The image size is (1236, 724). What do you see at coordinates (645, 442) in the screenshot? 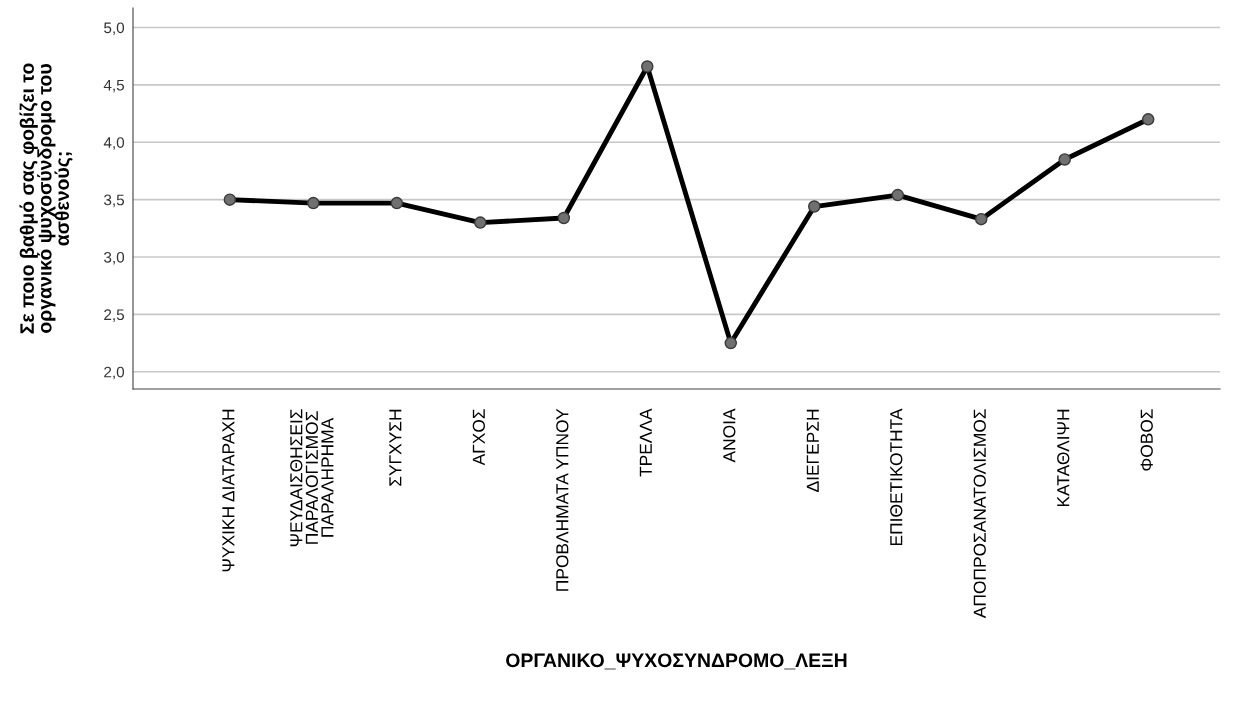
I see `x-tick-label: ΤΡΕΛΛΑ` at bounding box center [645, 442].